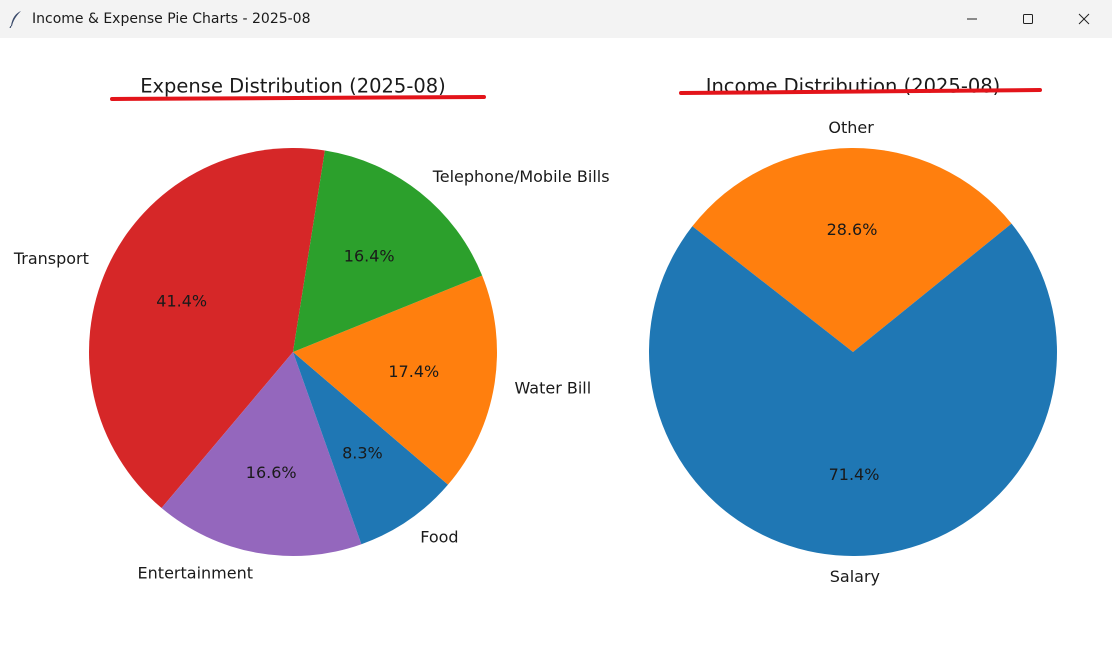  I want to click on window-controls, so click(1028, 19).